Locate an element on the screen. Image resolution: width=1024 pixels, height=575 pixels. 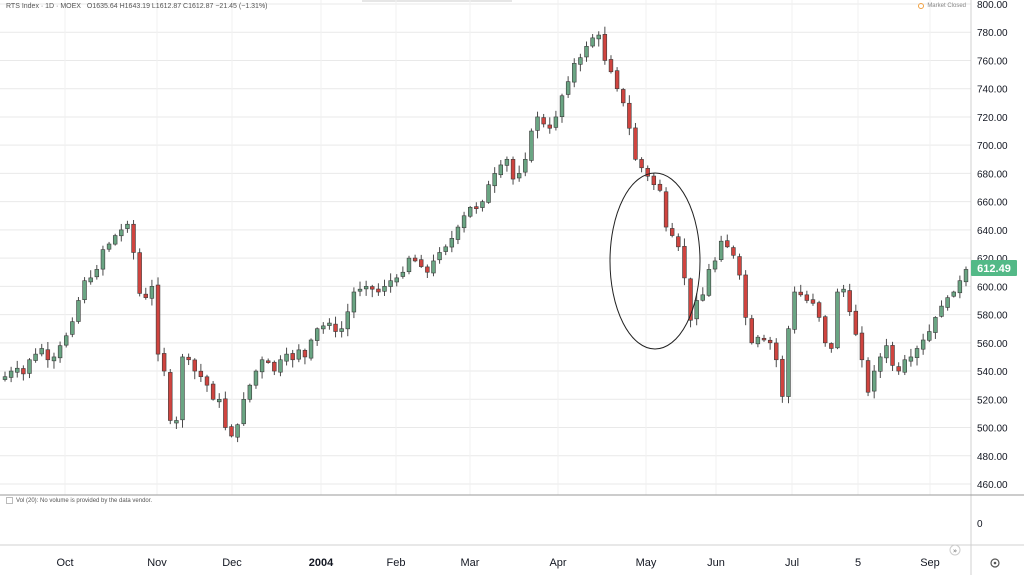
annotation-ellipse is located at coordinates (655, 261).